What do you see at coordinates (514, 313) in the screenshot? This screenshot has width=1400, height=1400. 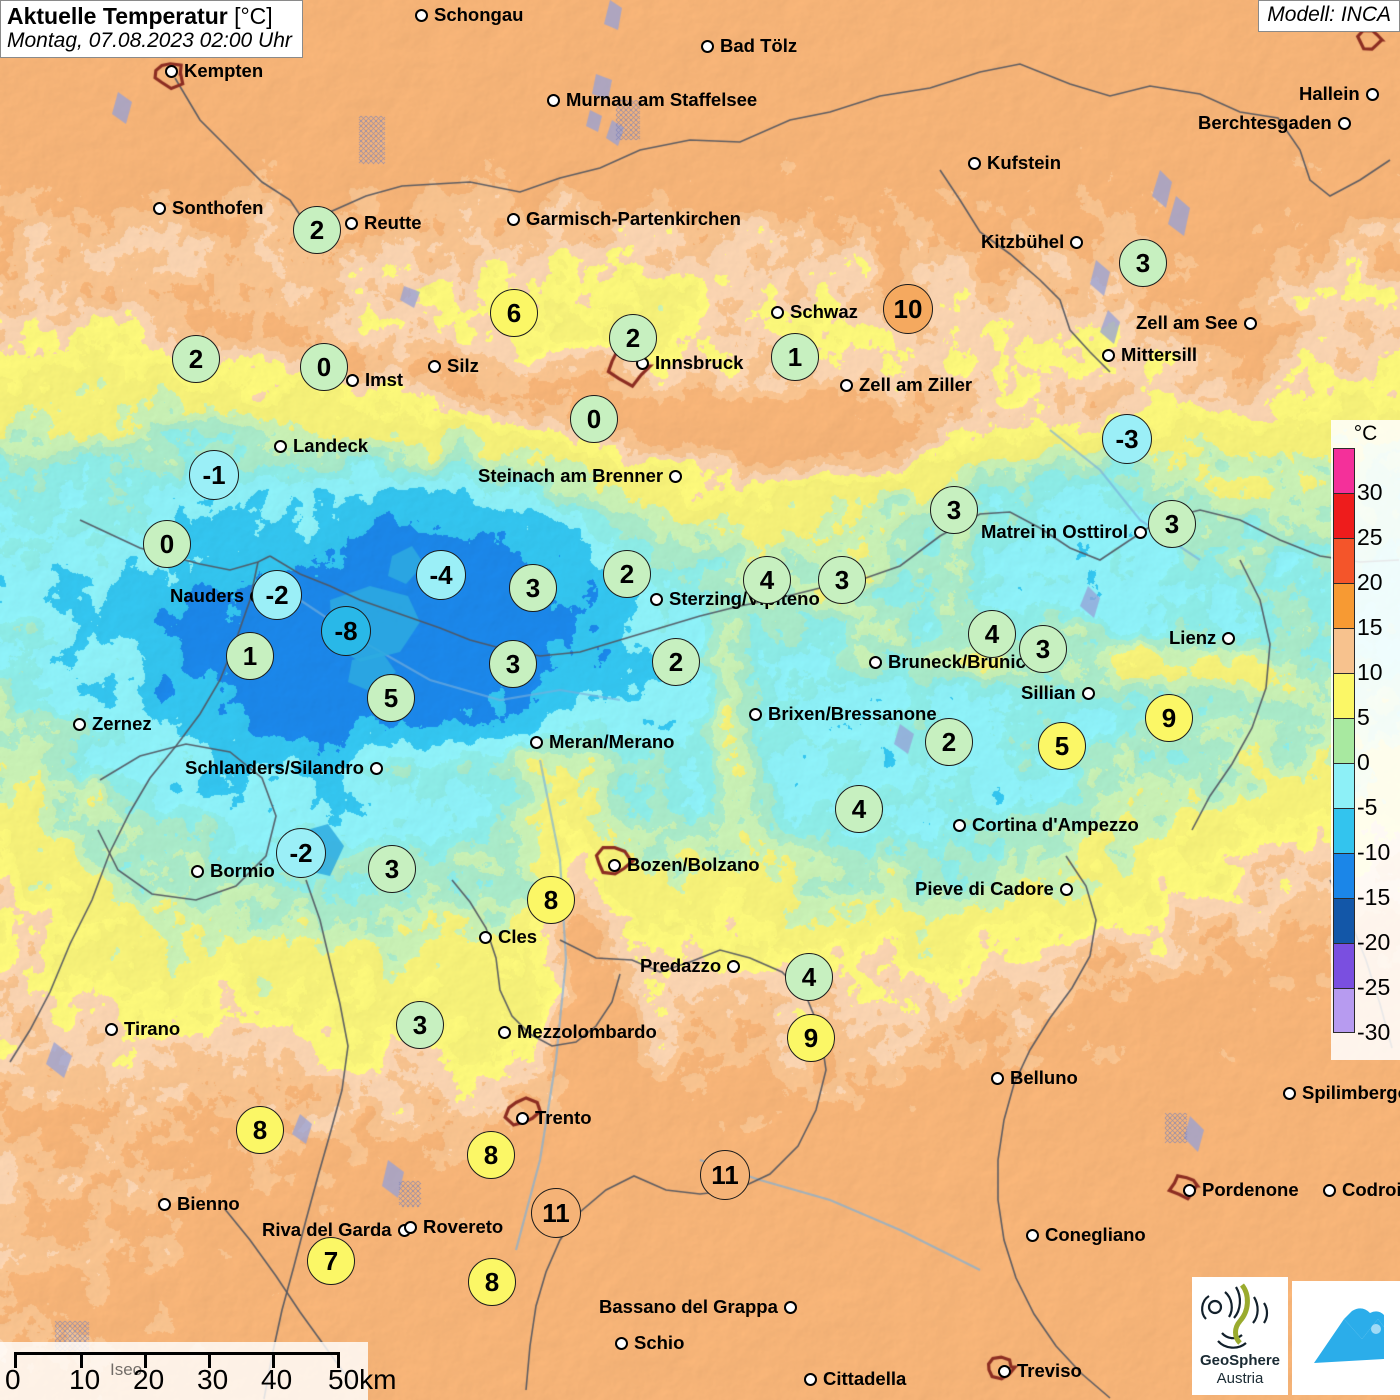 I see `temperature-bubble: 6` at bounding box center [514, 313].